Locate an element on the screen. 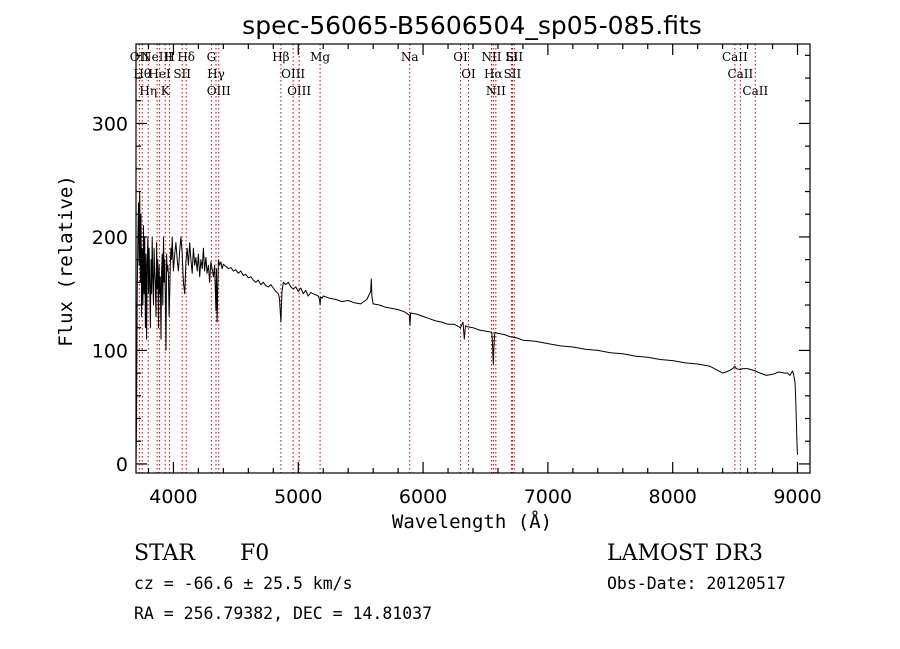 This screenshot has width=900, height=649. spectral-line-label: Hγ is located at coordinates (216, 74).